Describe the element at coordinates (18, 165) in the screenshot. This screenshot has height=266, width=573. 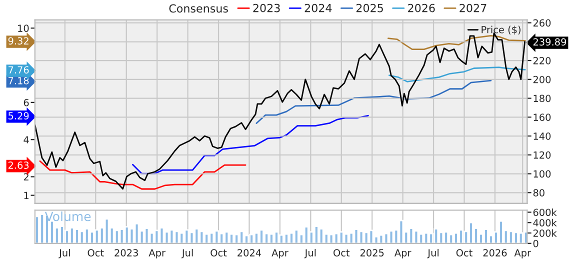
I see `y-tick-label: 2.63` at that location.